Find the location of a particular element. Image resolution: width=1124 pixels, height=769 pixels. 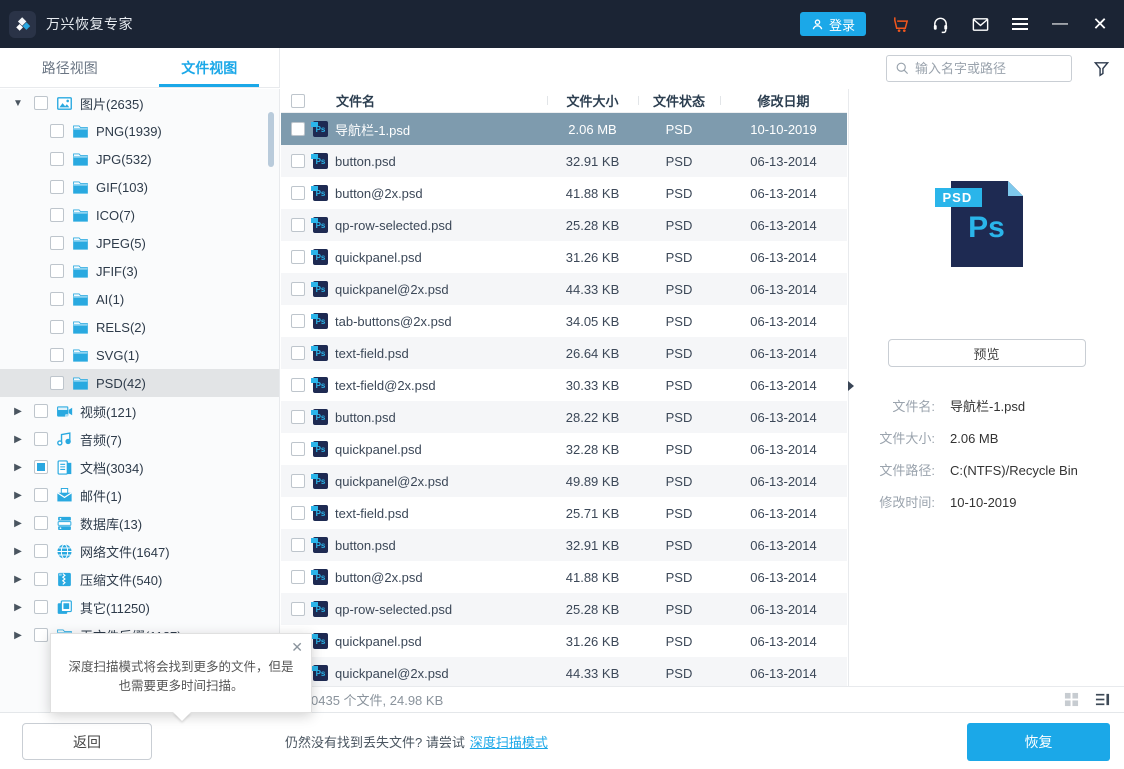

table-row: Ps button.psd 28.22 KB PSD 06-13-2014 is located at coordinates (564, 417).